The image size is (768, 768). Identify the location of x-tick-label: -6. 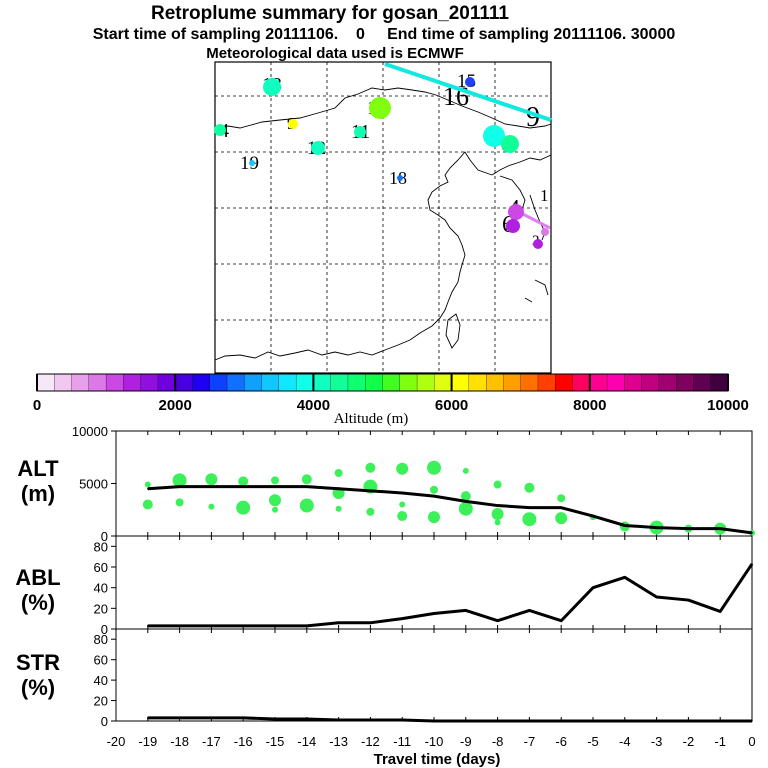
(561, 741).